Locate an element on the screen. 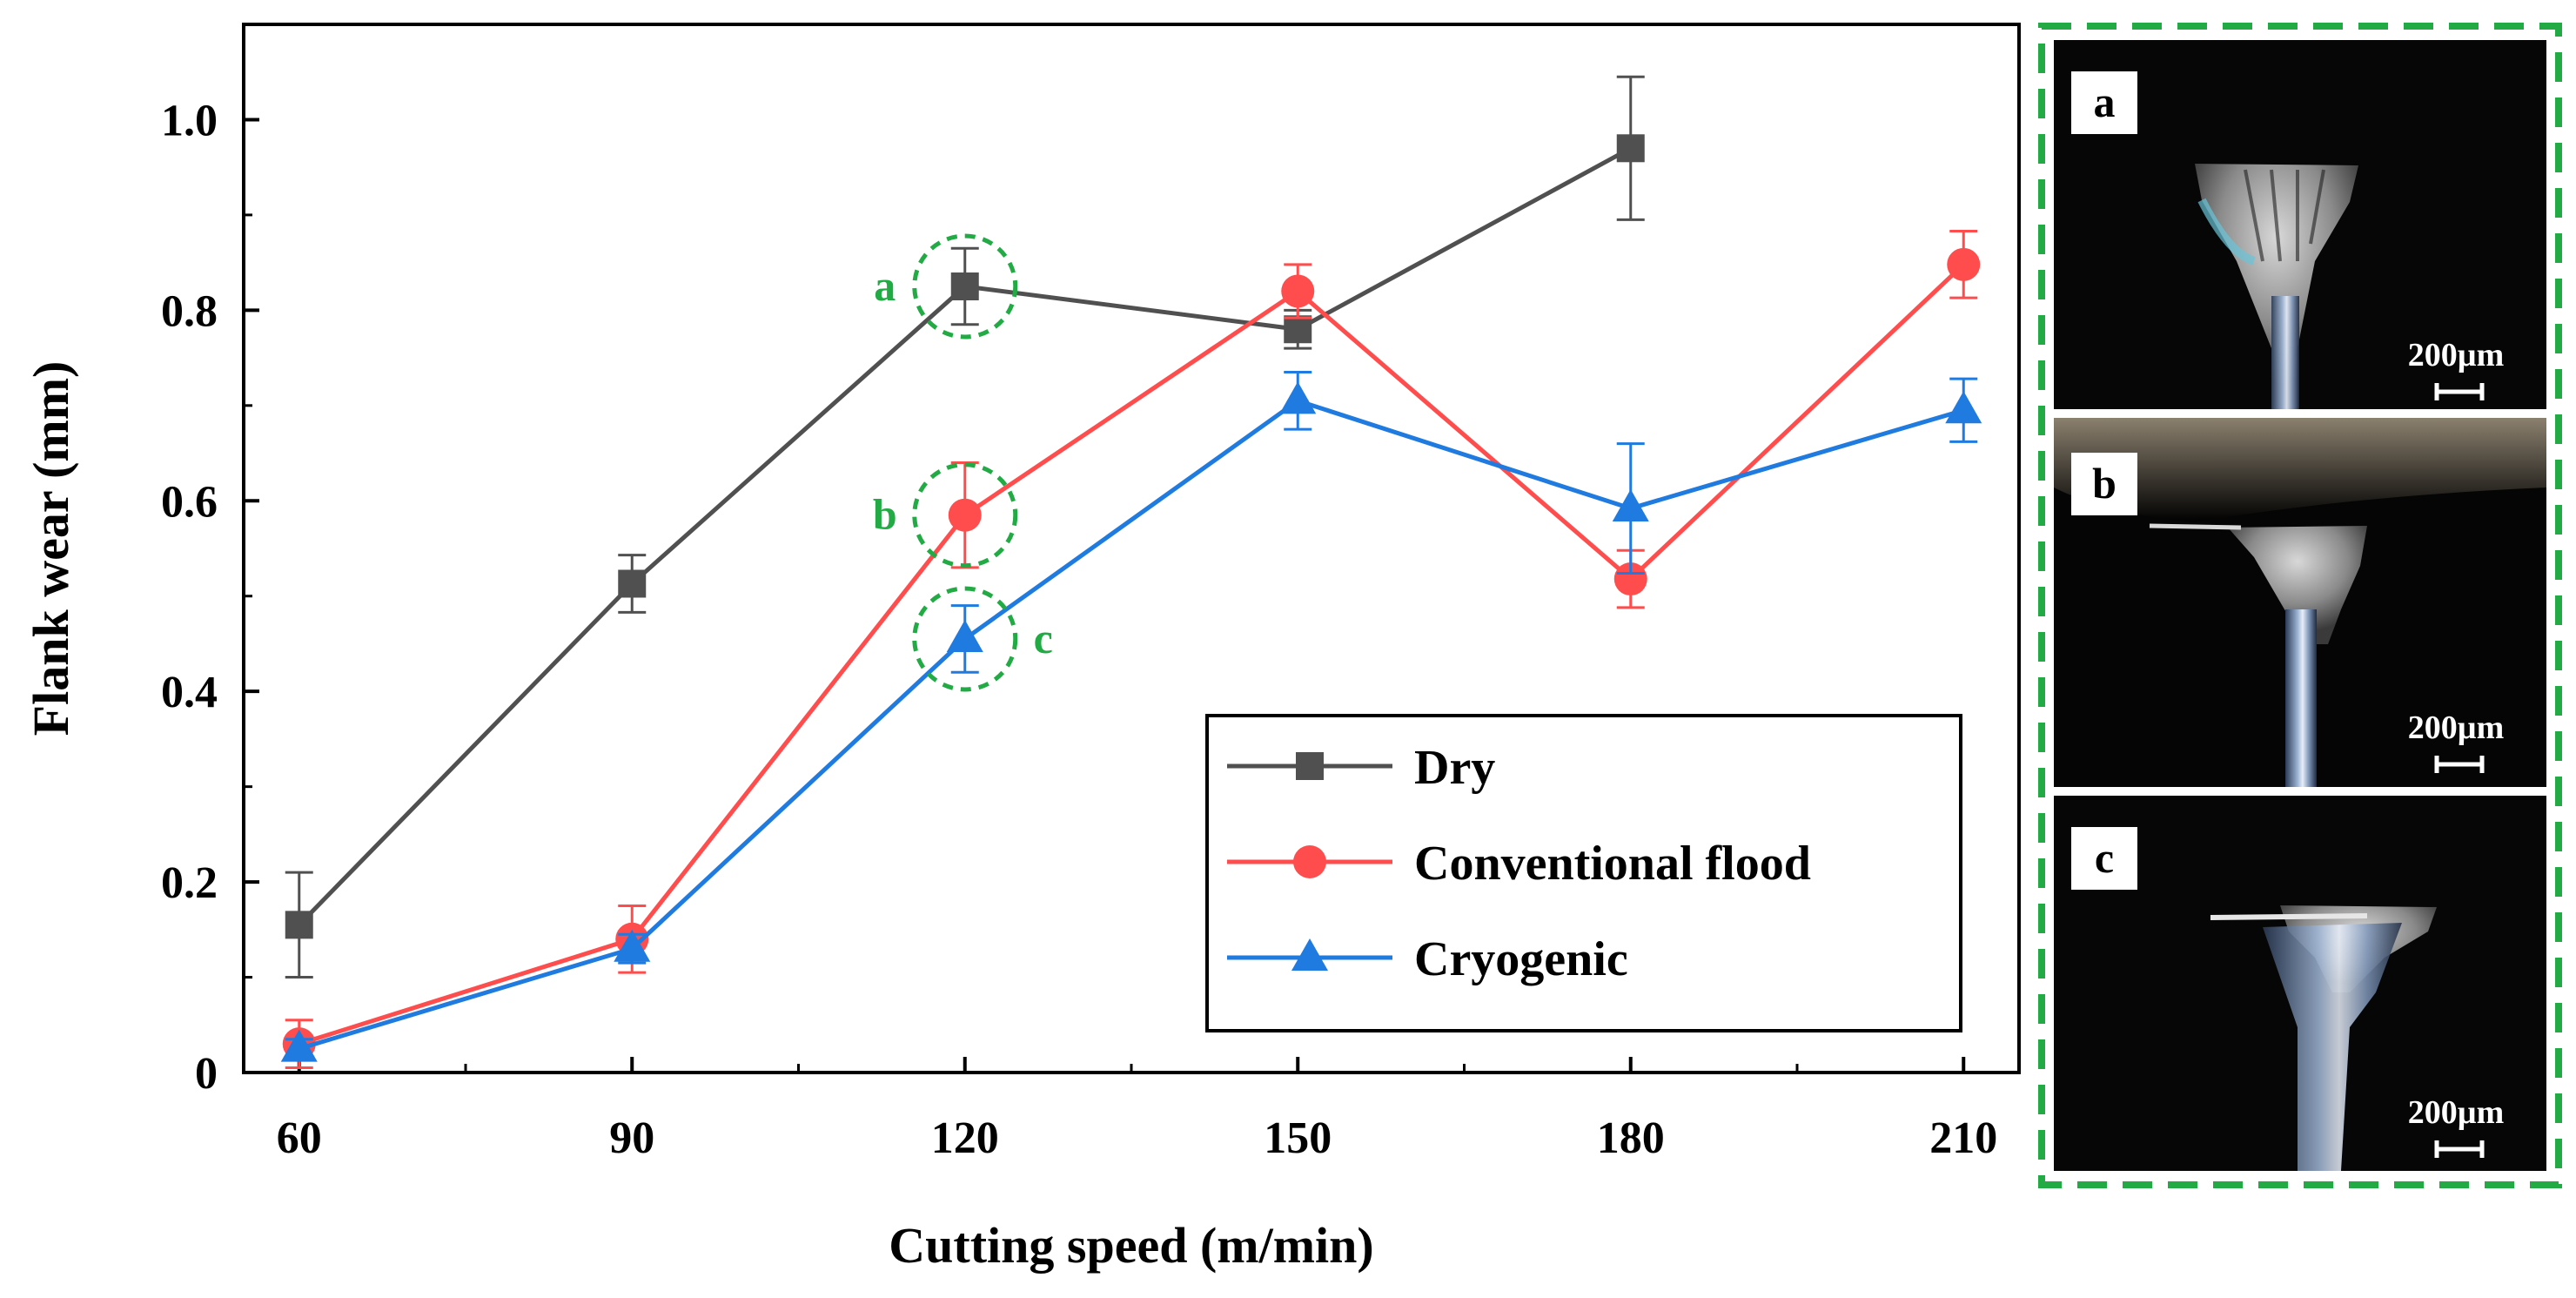 The height and width of the screenshot is (1298, 2576). scale-bar-a is located at coordinates (2460, 391).